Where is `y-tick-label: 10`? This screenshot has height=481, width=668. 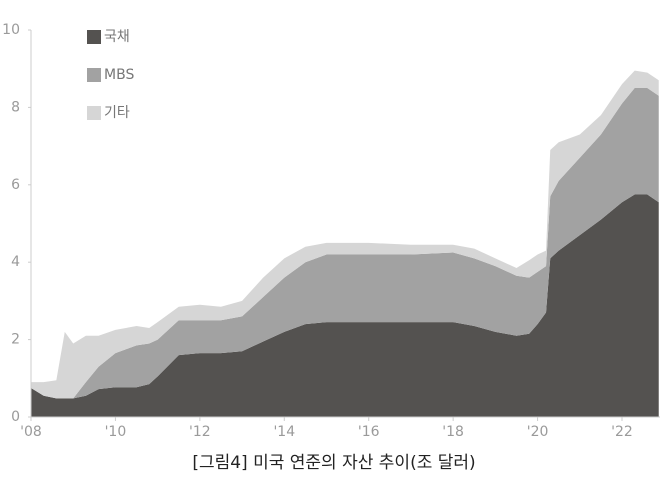 y-tick-label: 10 is located at coordinates (11, 30).